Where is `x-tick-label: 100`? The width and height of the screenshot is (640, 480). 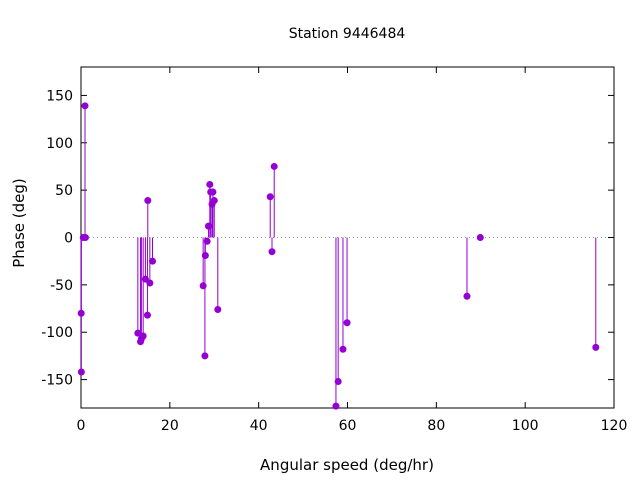 x-tick-label: 100 is located at coordinates (525, 426).